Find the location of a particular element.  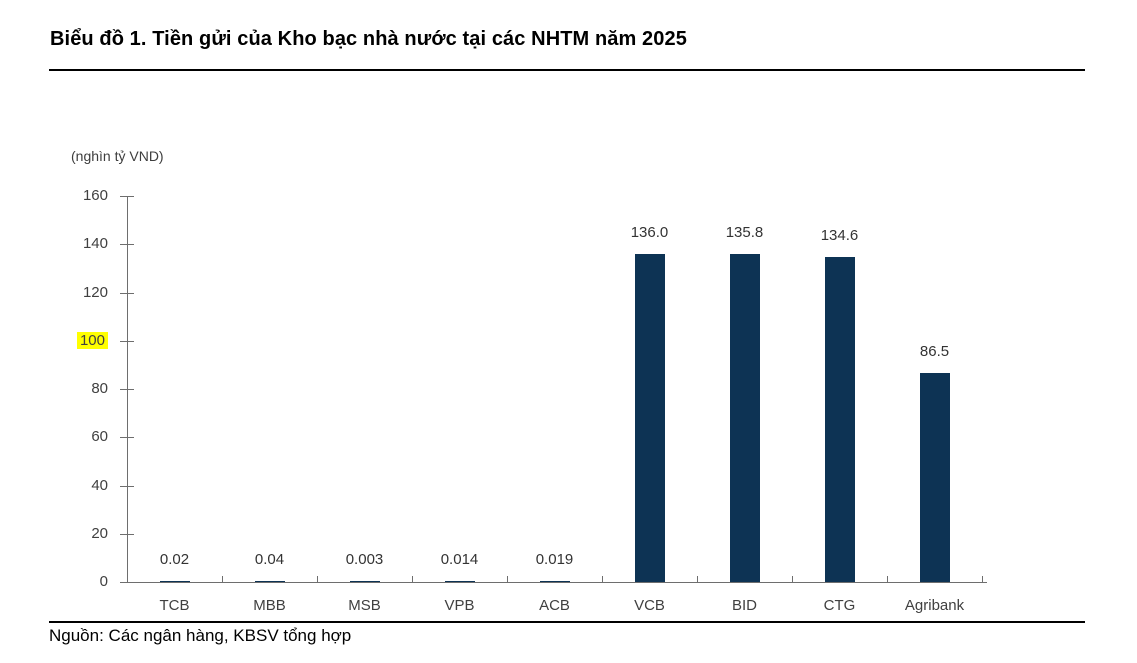

y-tick-label: 120 is located at coordinates (95, 292).